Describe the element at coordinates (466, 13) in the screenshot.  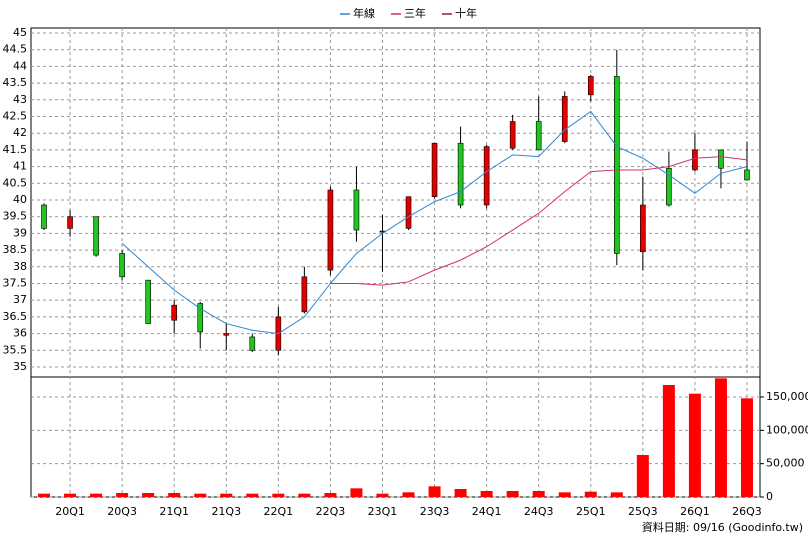
I see `legend-label: 十年` at that location.